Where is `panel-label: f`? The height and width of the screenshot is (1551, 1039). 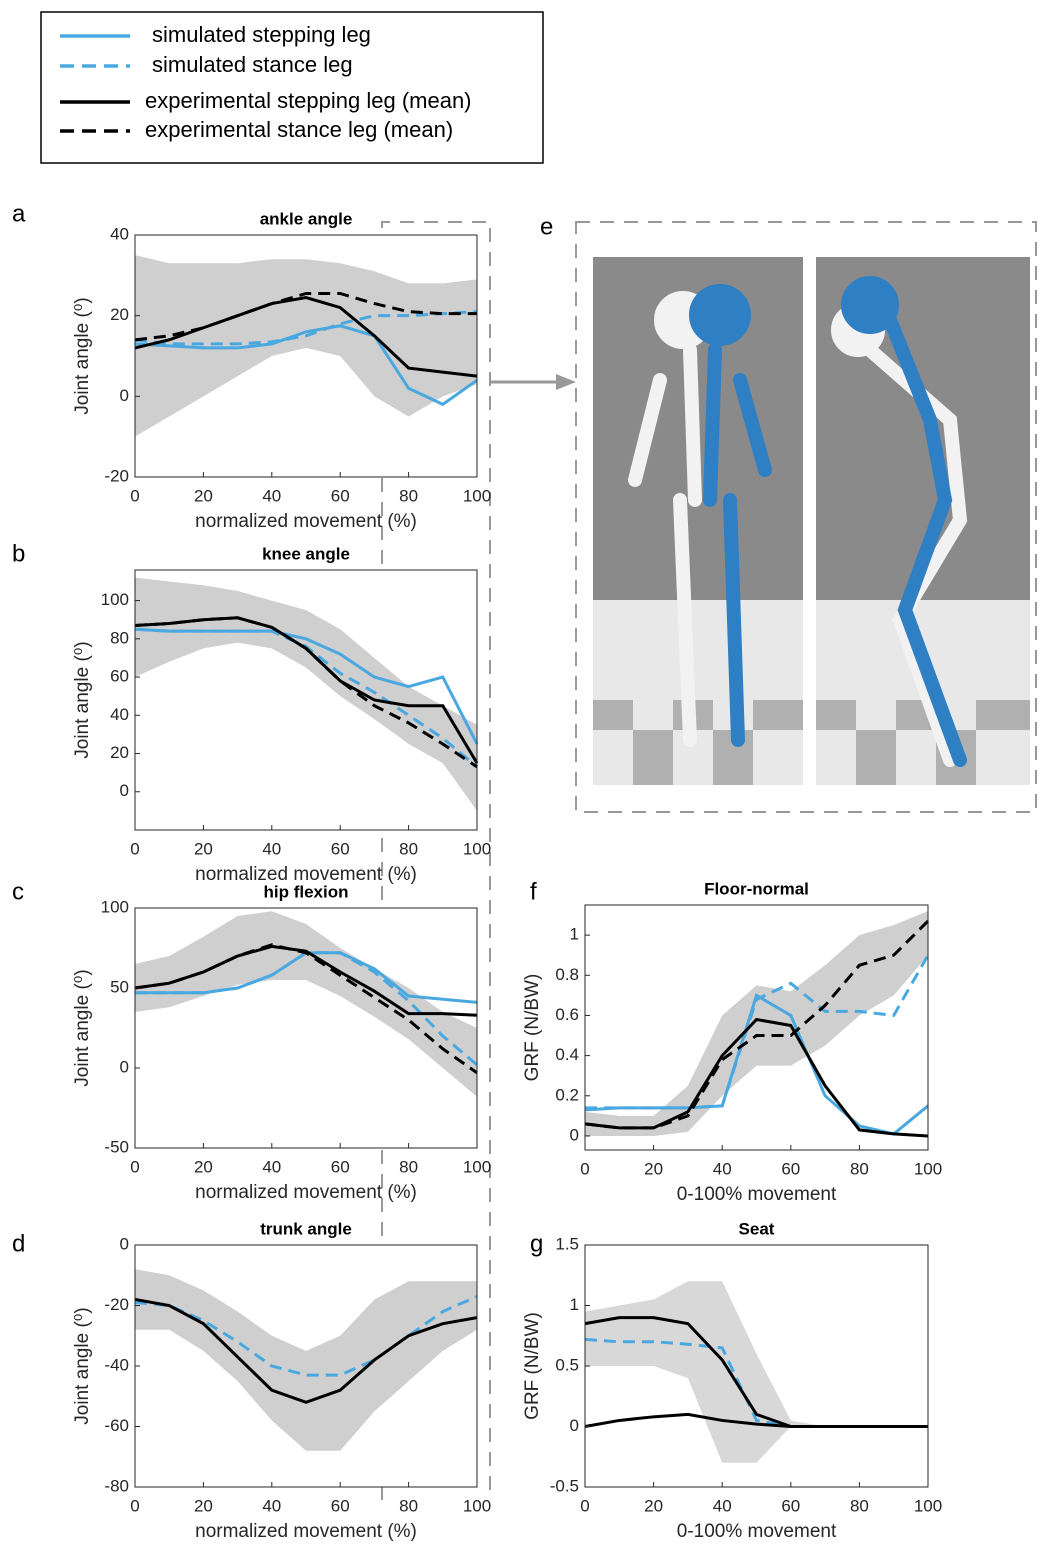
panel-label: f is located at coordinates (533, 891).